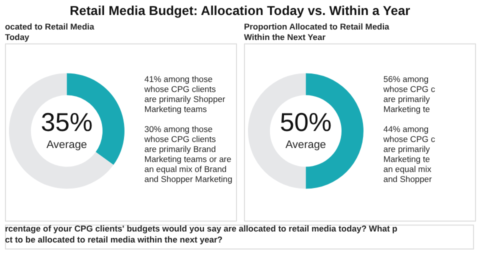 This screenshot has height=270, width=480. Describe the element at coordinates (240, 10) in the screenshot. I see `text: Retail Media Budget: Allocation Today vs. Within a Year` at that location.